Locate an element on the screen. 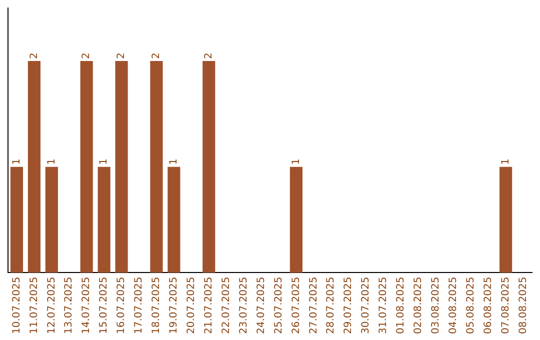 Image resolution: width=540 pixels, height=340 pixels. x-tick-label: 06.08.2025 is located at coordinates (488, 305).